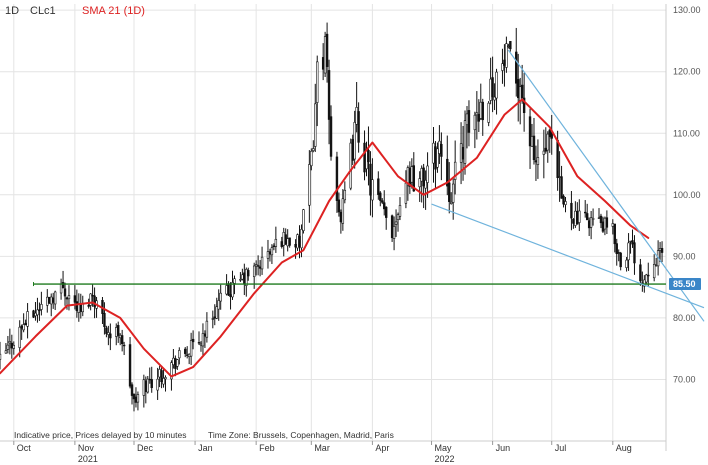  What do you see at coordinates (382, 448) in the screenshot?
I see `time-tick-label: Apr` at bounding box center [382, 448].